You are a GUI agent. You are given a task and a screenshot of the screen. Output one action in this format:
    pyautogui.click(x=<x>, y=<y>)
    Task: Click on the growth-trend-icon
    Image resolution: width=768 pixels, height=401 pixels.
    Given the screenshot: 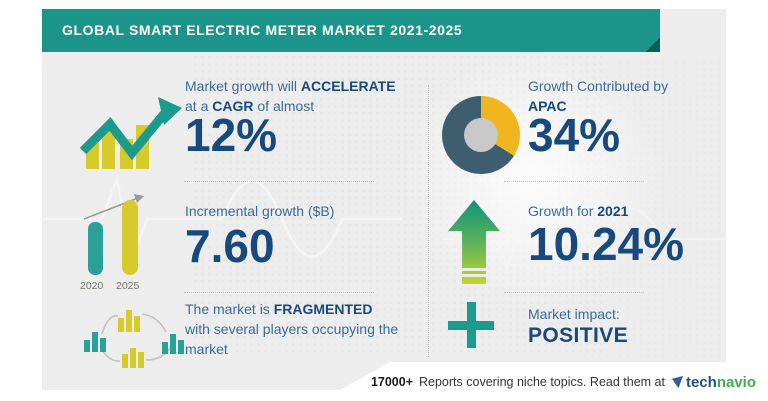 What is the action you would take?
    pyautogui.click(x=131, y=133)
    